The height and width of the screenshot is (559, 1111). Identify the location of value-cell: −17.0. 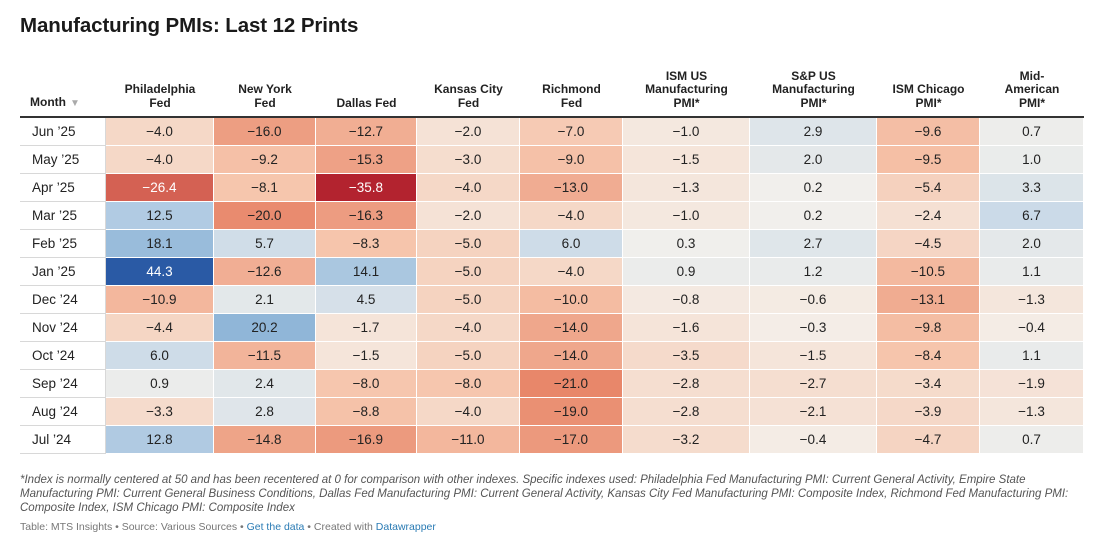
(571, 440).